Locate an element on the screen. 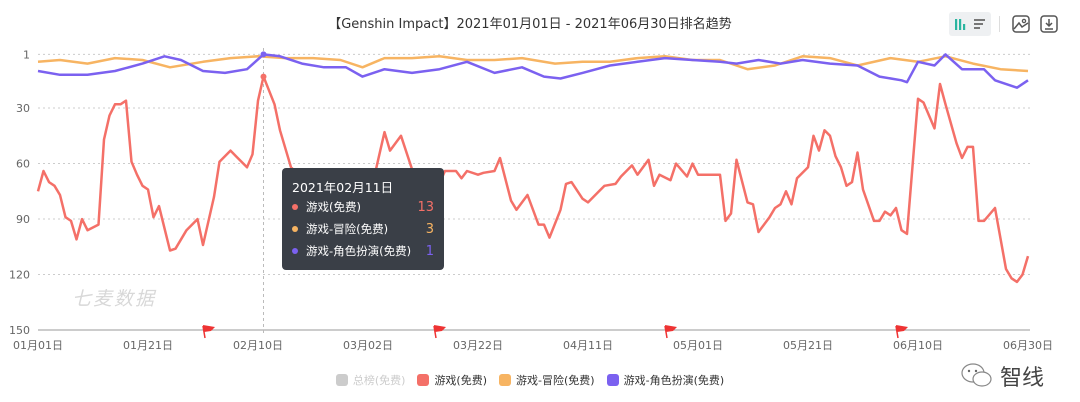 The image size is (1080, 402). legend-item: 游戏-冒险(免费) is located at coordinates (547, 380).